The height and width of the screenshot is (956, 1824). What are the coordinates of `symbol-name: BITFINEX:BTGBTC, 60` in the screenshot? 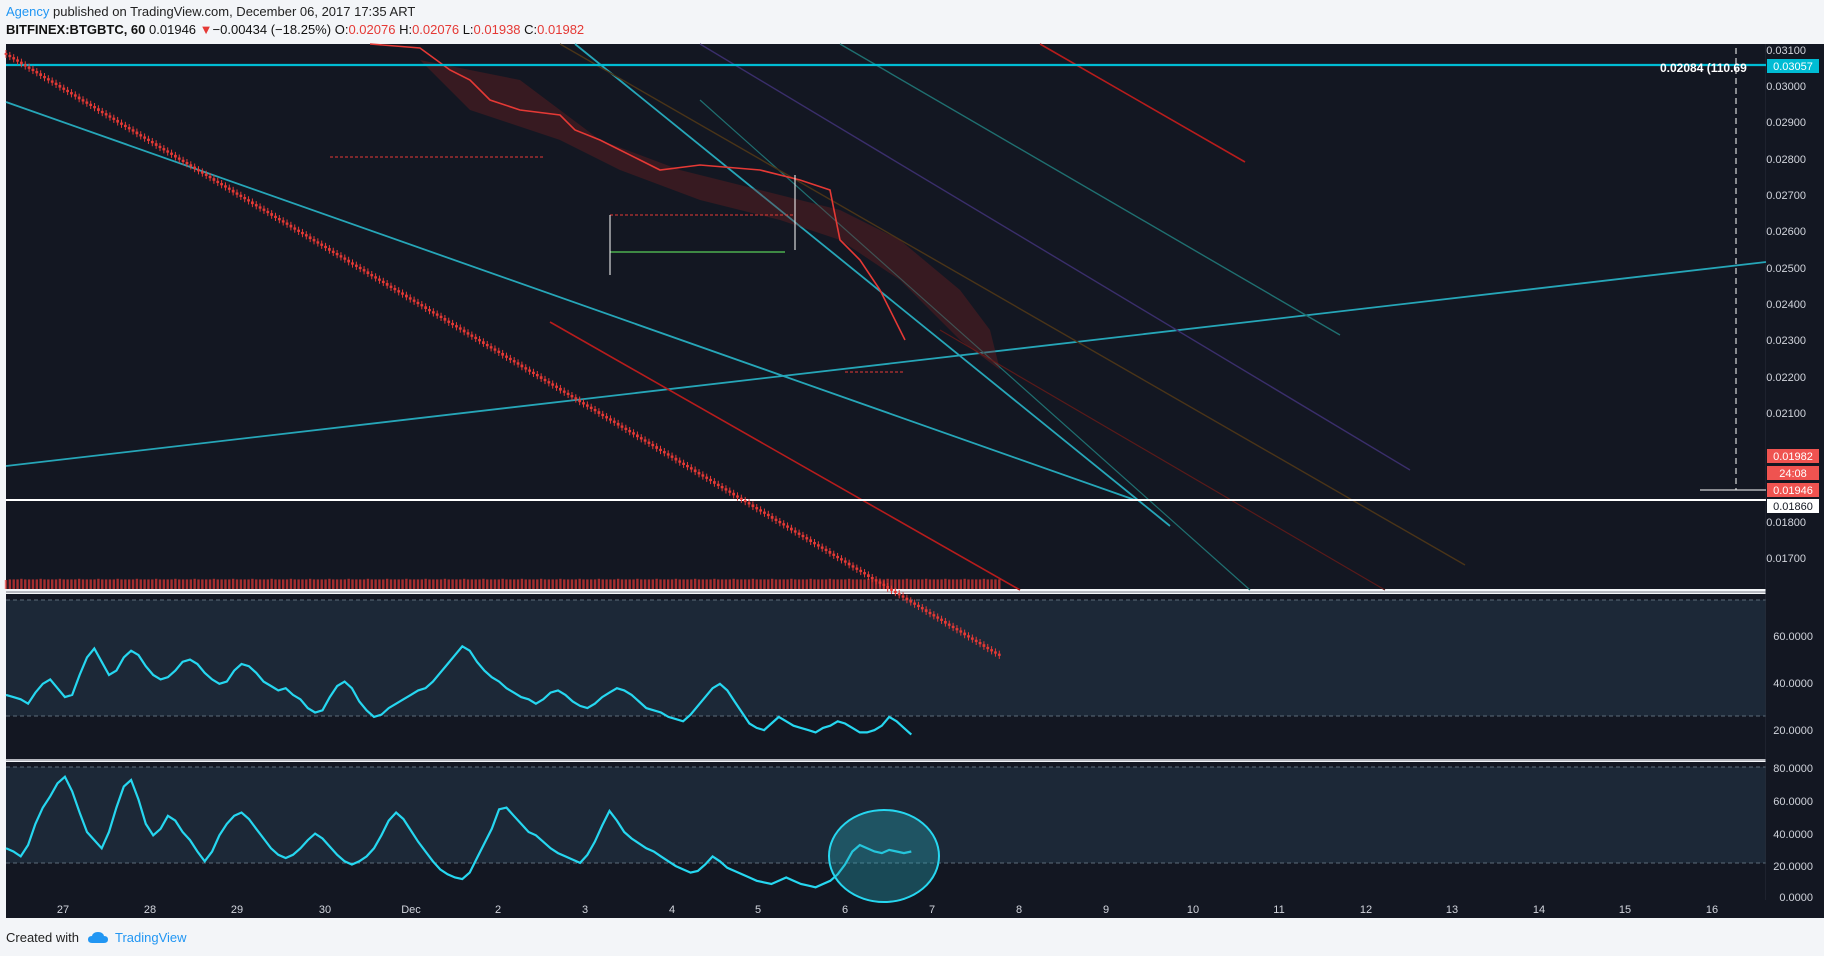 It's located at (76, 29).